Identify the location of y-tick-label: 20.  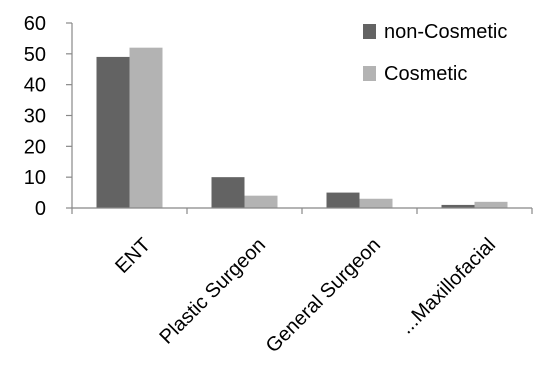
(35, 147).